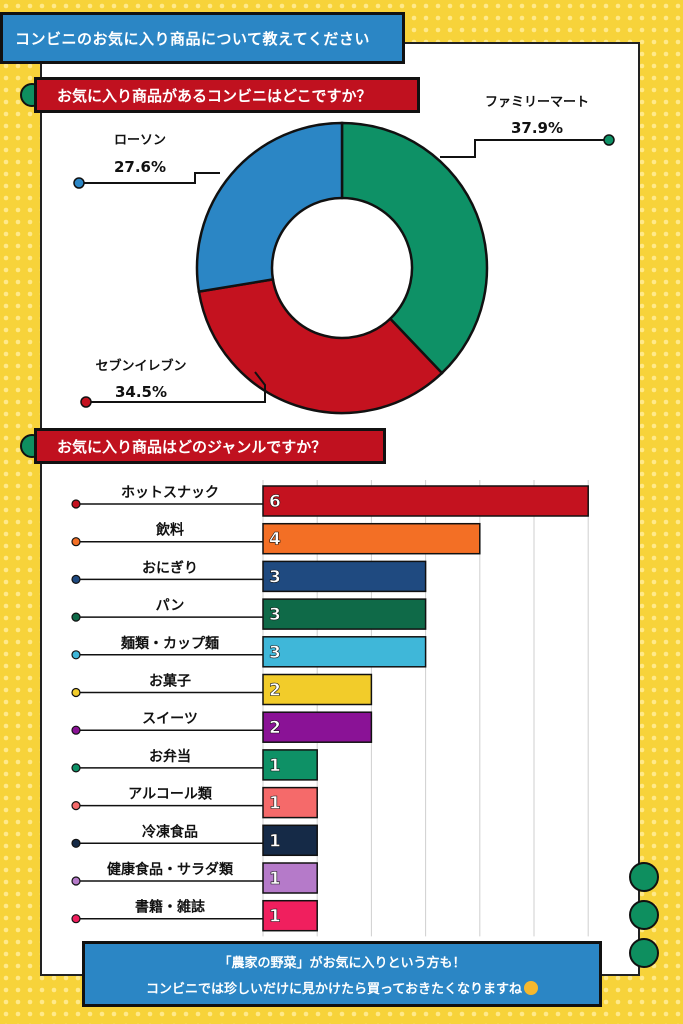 This screenshot has width=683, height=1024. Describe the element at coordinates (140, 366) in the screenshot. I see `slice-label-seven-eleven: セブンイレブン` at that location.